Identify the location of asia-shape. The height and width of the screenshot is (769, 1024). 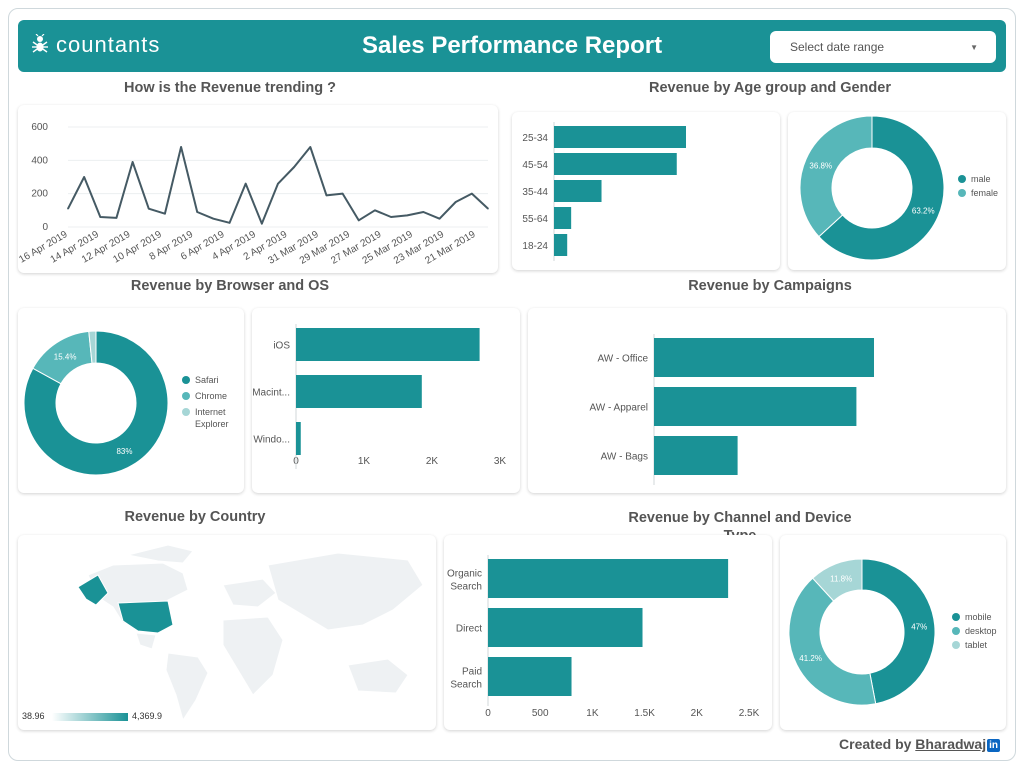
(345, 591).